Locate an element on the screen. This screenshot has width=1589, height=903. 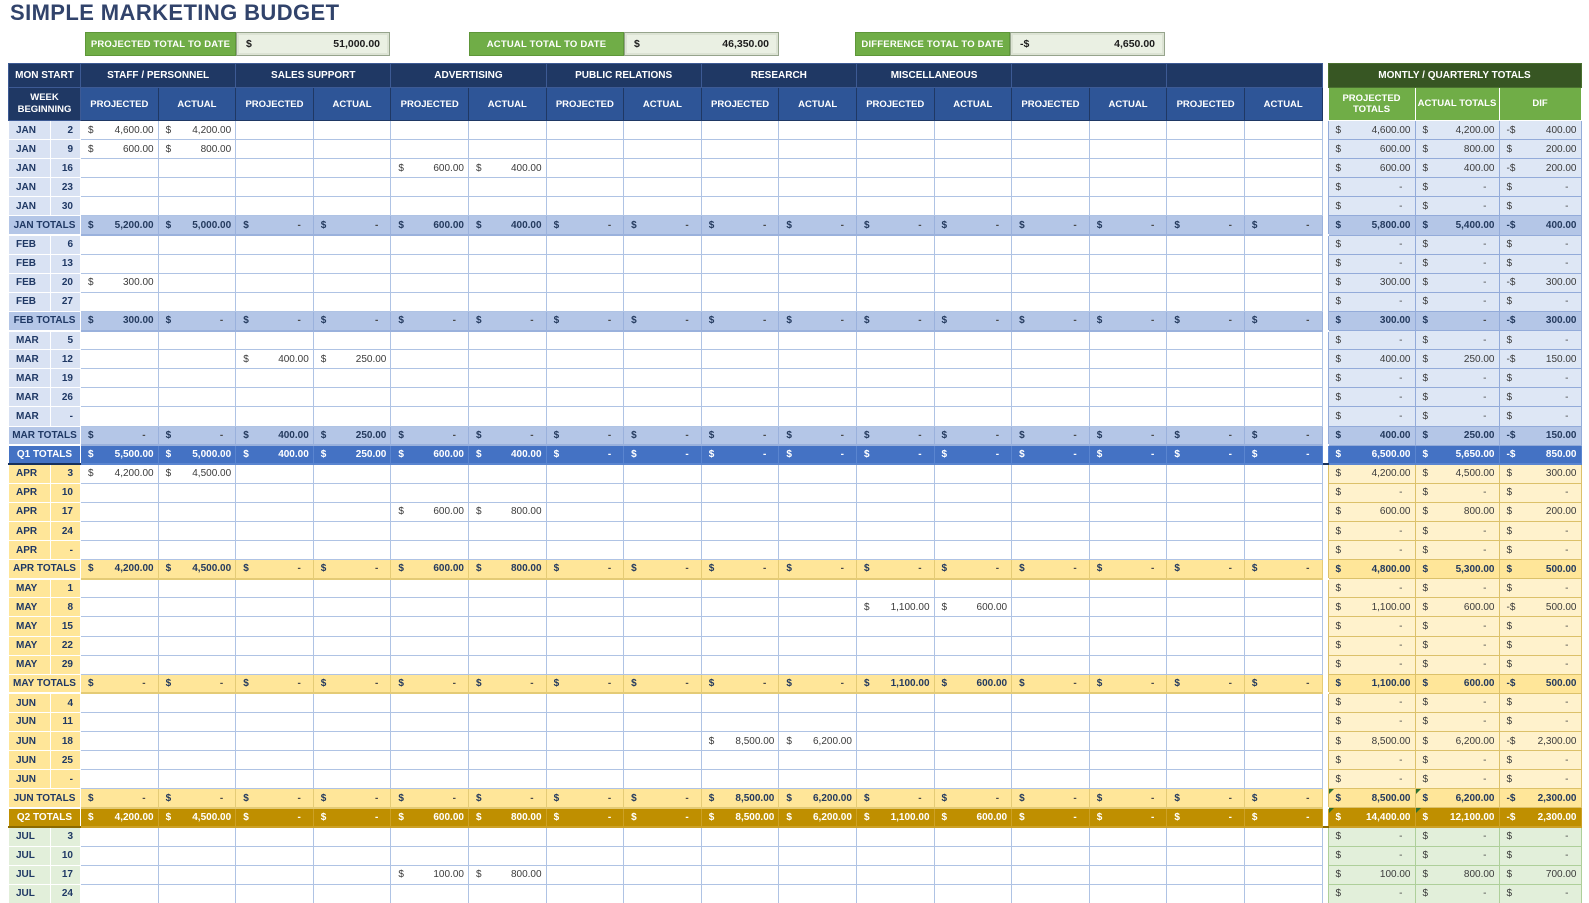
cell: $800.00 is located at coordinates (507, 817).